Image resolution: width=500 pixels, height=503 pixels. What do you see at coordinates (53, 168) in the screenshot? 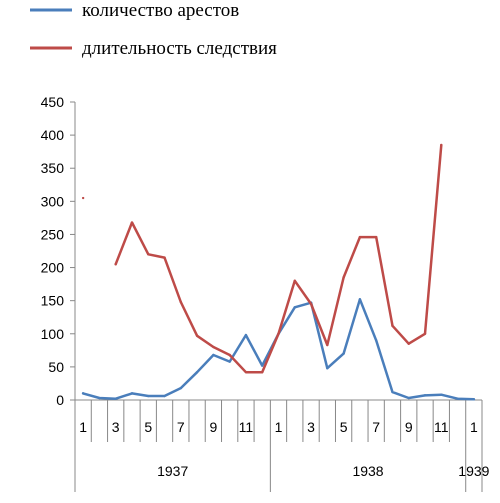
I see `y-tick-label: 350` at bounding box center [53, 168].